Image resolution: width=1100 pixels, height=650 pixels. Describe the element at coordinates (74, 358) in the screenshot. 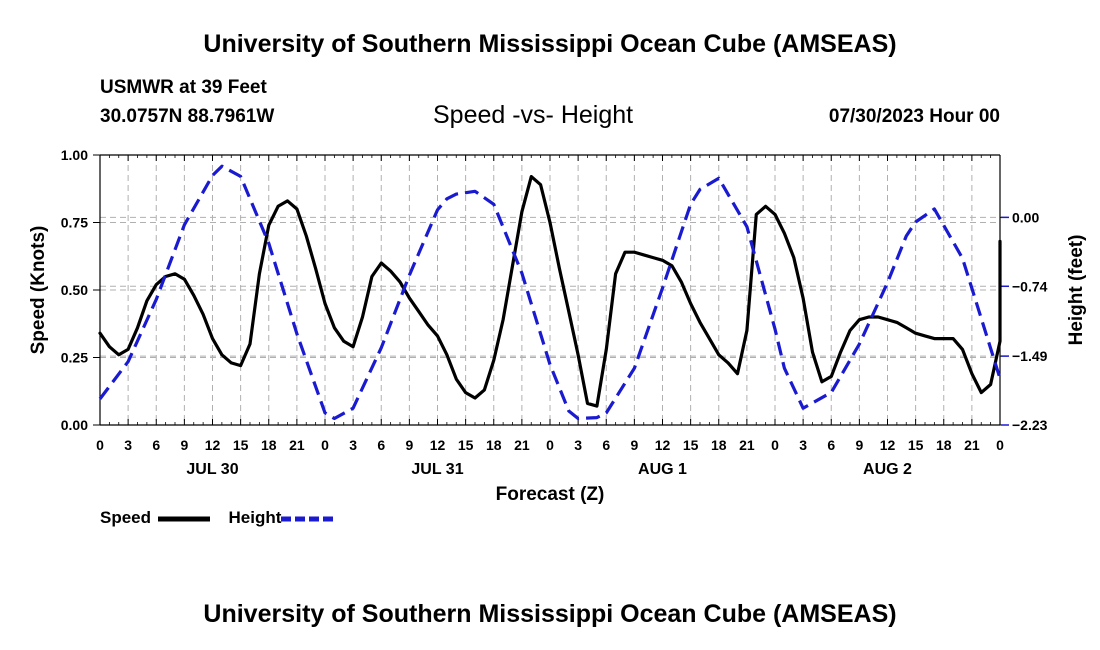

I see `y-tick-label: 0.25` at that location.